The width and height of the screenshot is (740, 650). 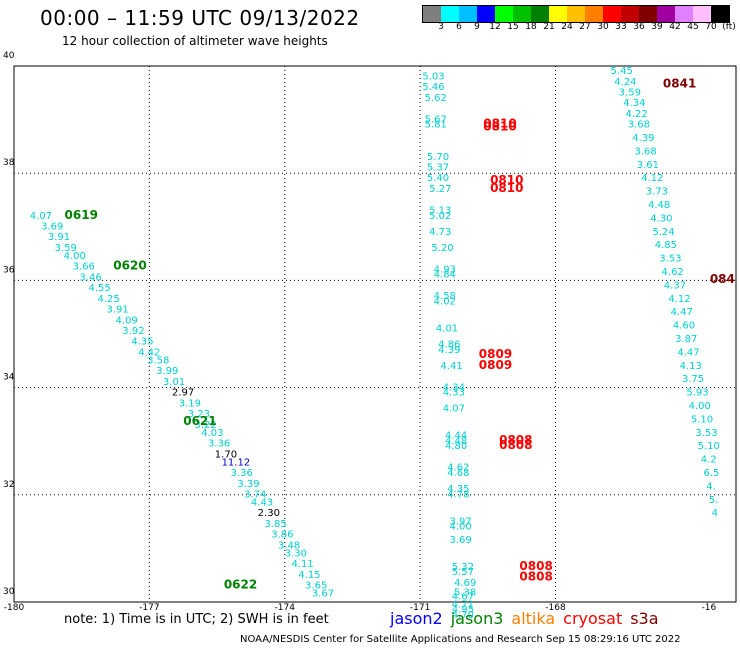 What do you see at coordinates (442, 248) in the screenshot?
I see `swh-value: 5.20` at bounding box center [442, 248].